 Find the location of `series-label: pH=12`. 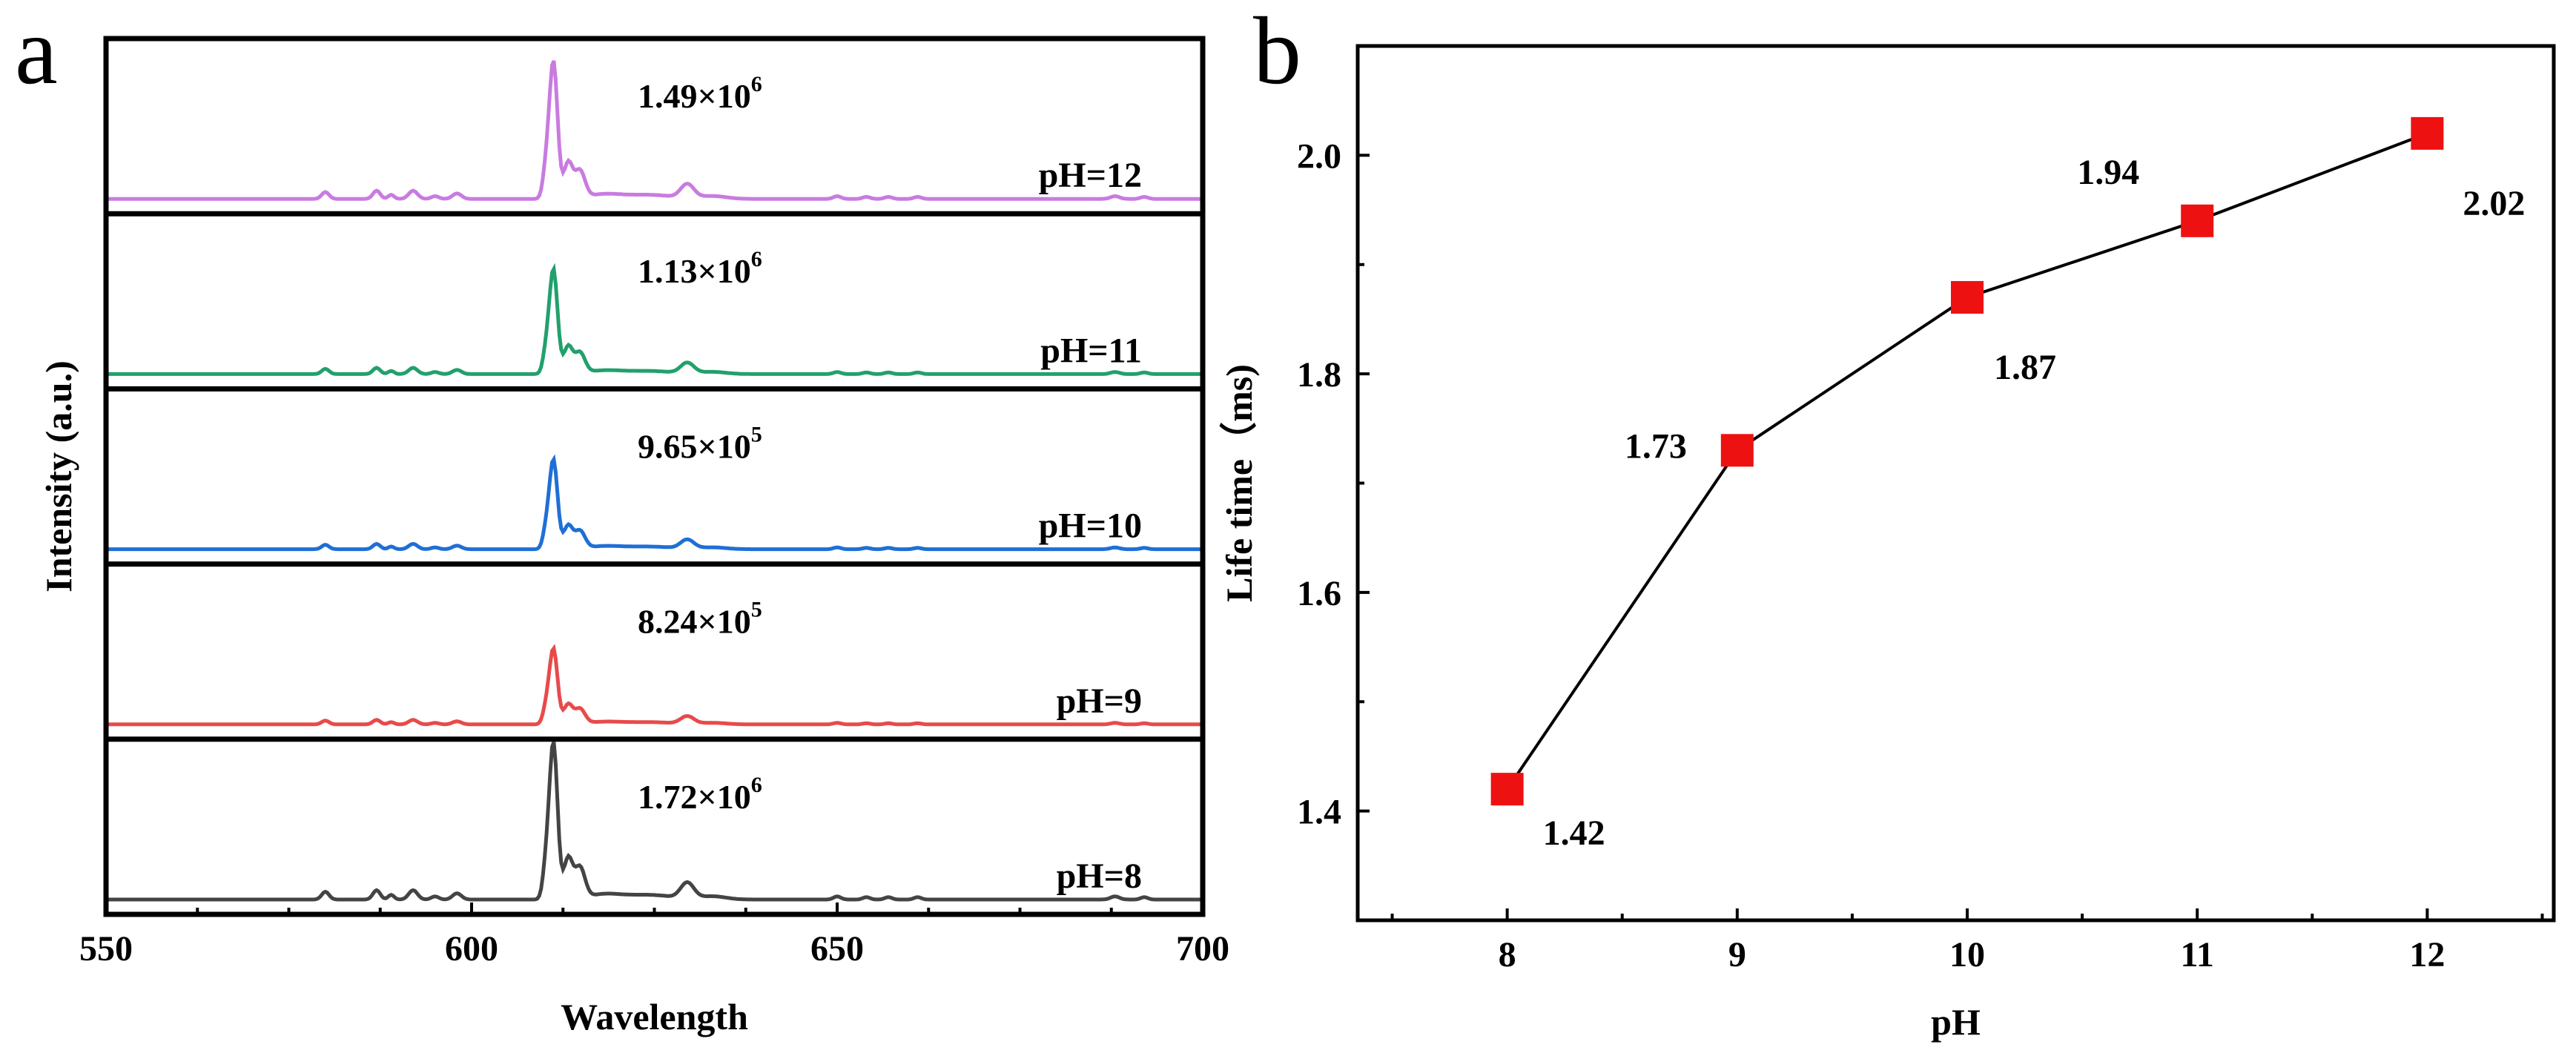

series-label: pH=12 is located at coordinates (1090, 175).